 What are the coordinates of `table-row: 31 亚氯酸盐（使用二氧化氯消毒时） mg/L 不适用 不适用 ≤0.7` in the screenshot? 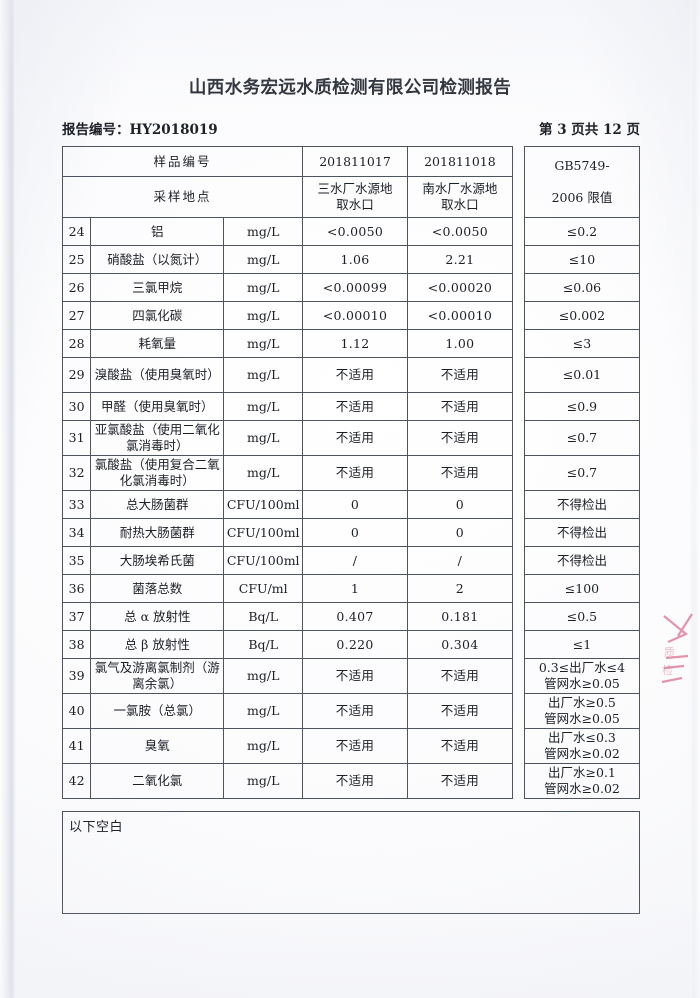 It's located at (351, 438).